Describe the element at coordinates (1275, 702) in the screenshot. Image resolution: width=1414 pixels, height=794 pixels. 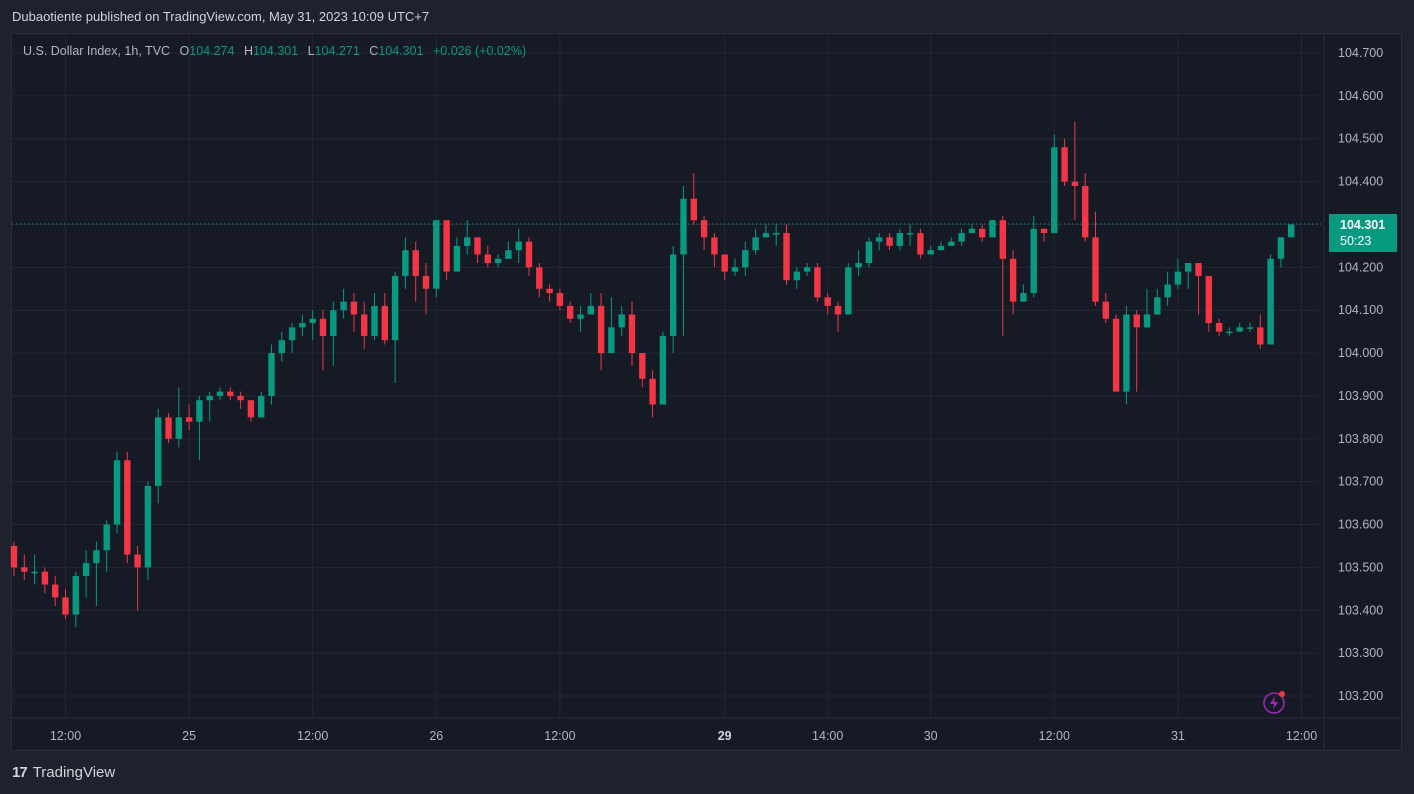
I see `lightning-icon` at that location.